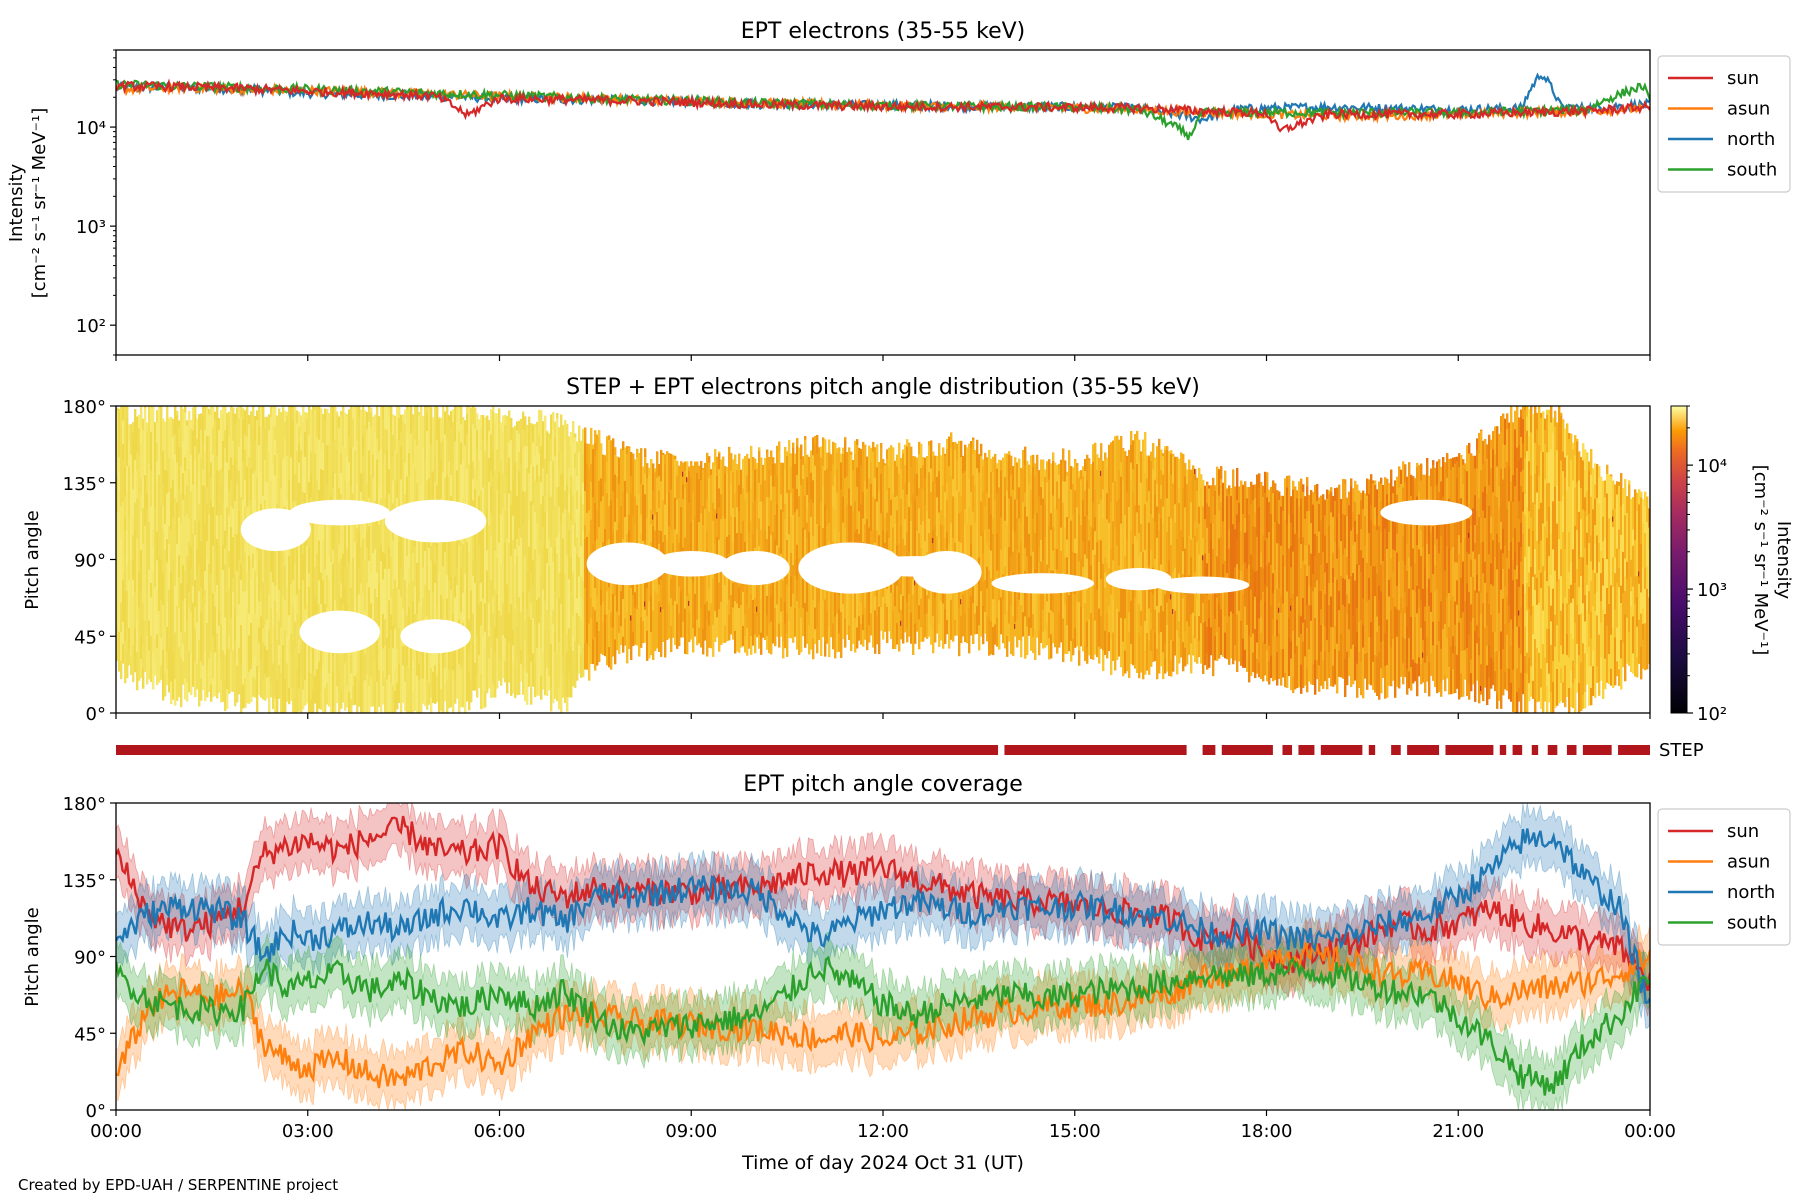 This screenshot has height=1200, width=1800. Describe the element at coordinates (1748, 109) in the screenshot. I see `legend-label-asun: asun` at that location.